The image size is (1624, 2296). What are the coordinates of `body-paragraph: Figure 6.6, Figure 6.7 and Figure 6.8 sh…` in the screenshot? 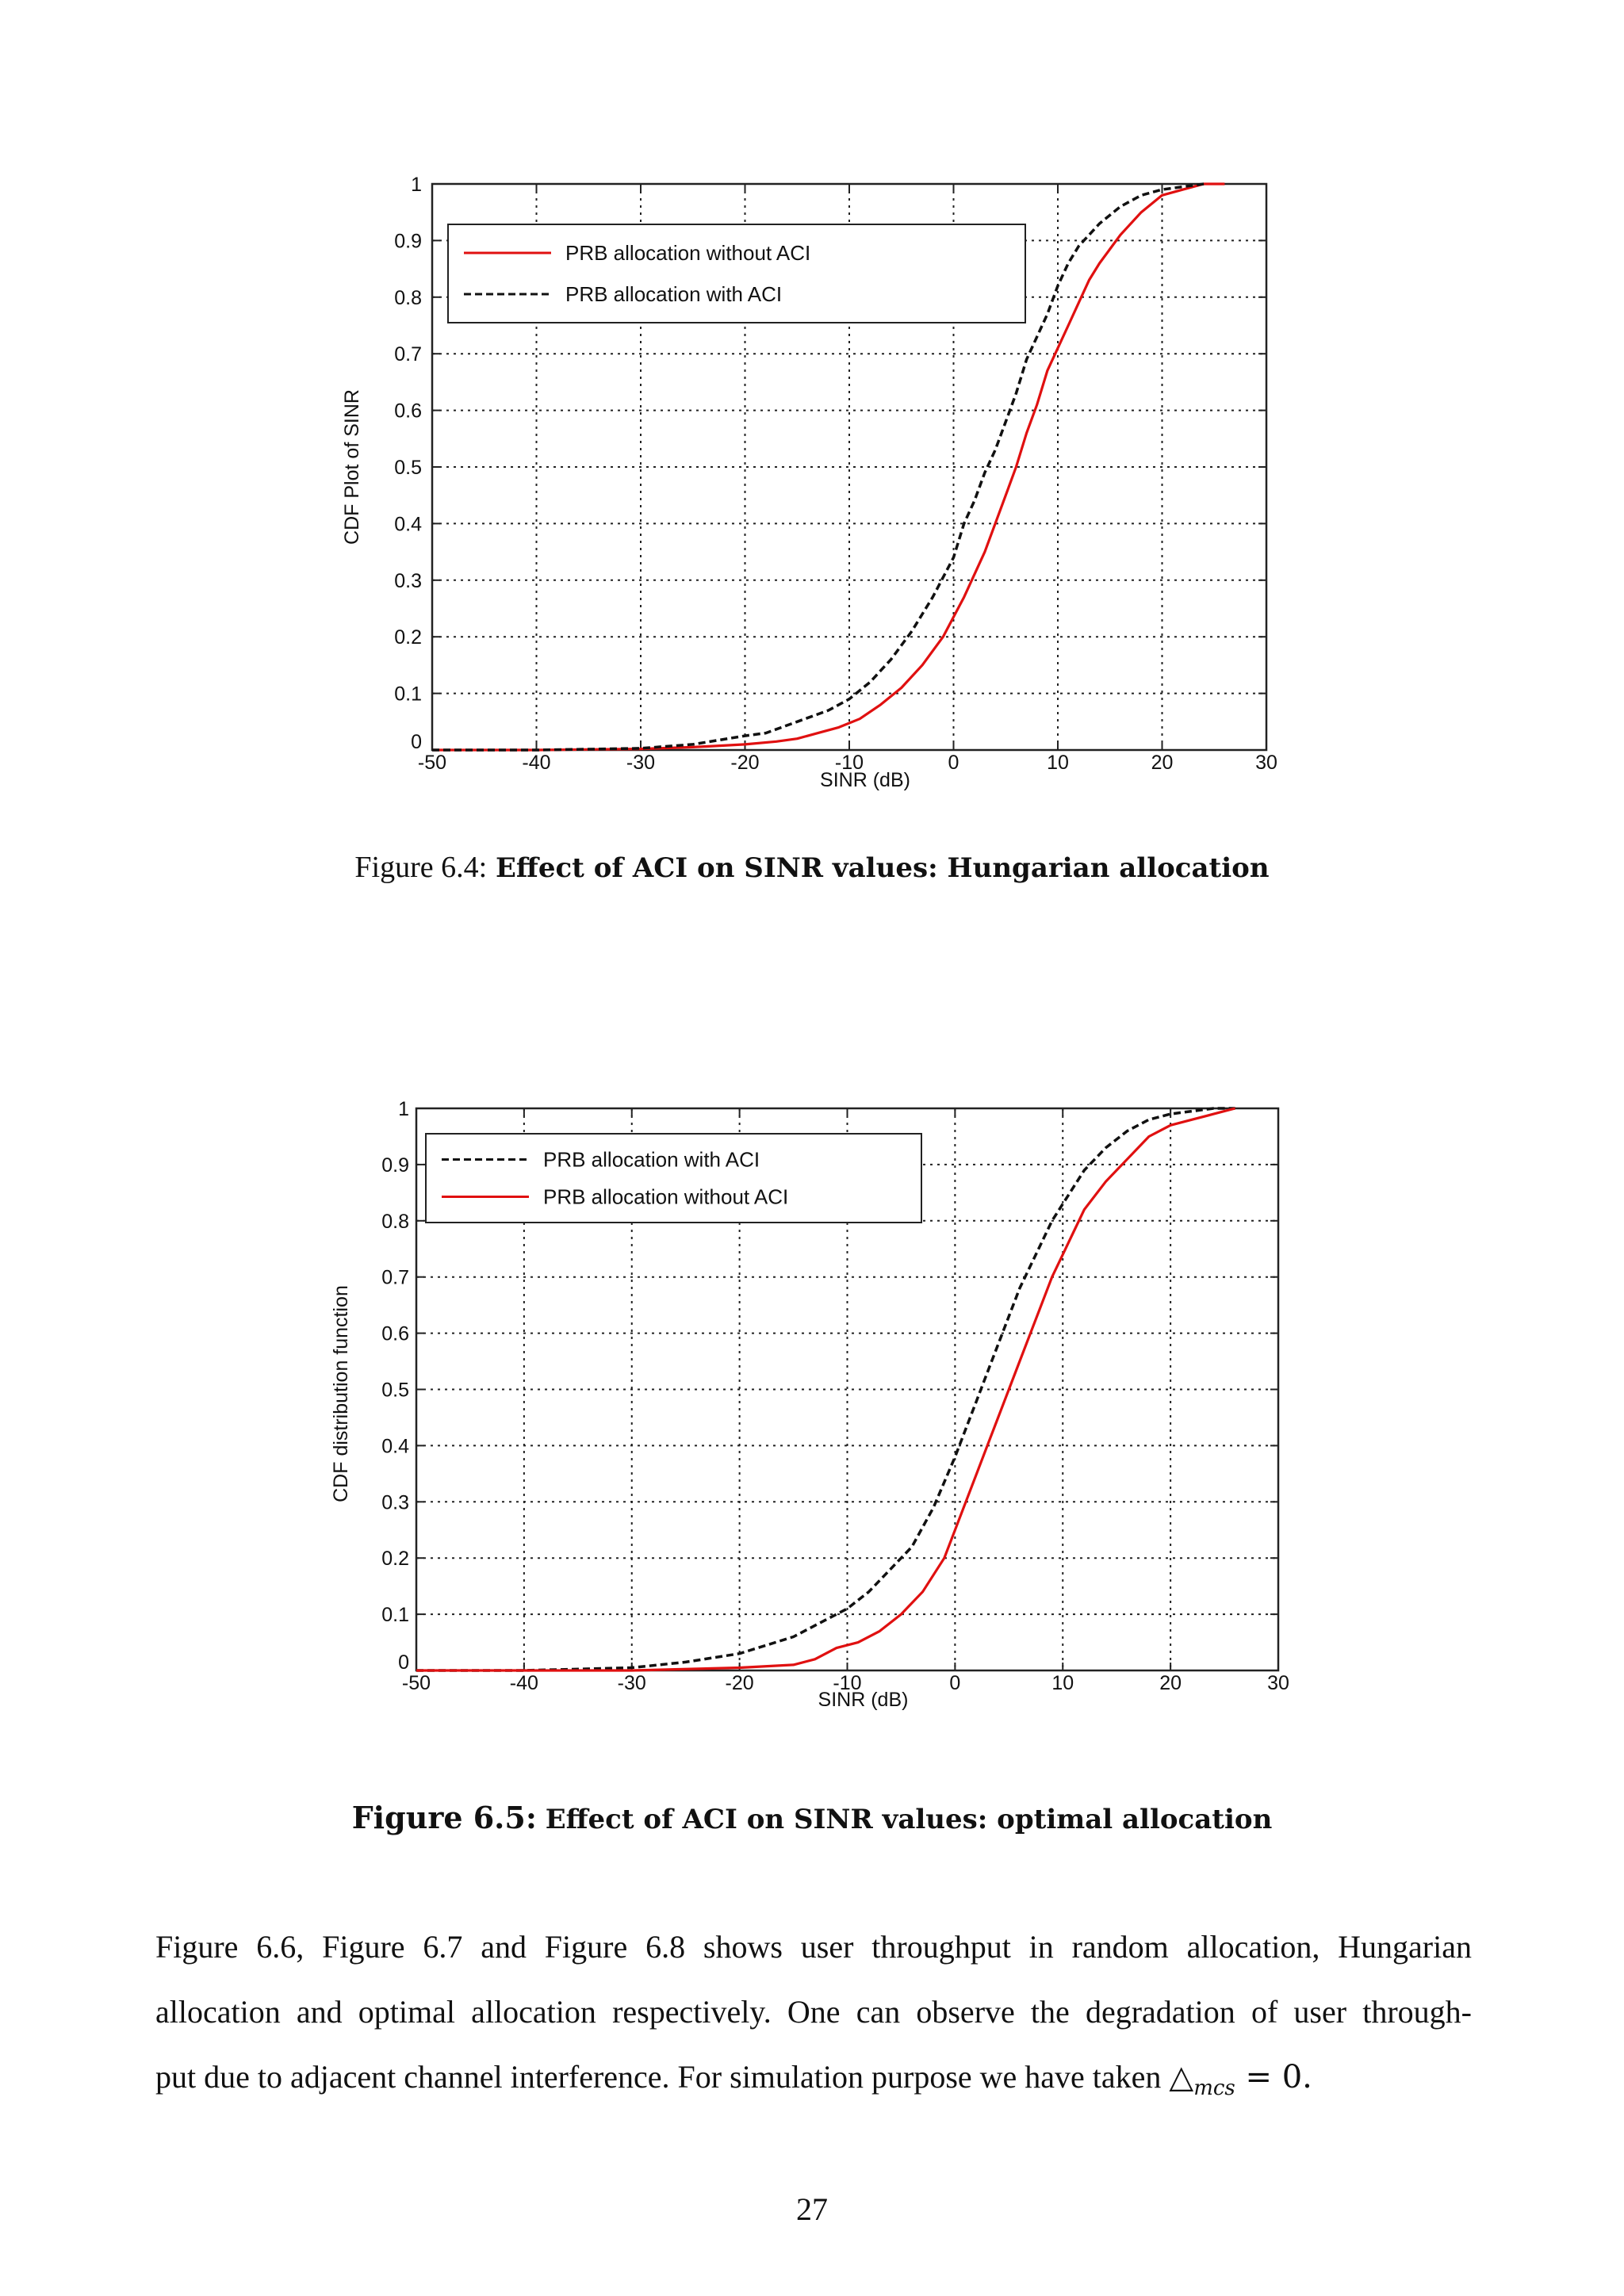 It's located at (813, 2018).